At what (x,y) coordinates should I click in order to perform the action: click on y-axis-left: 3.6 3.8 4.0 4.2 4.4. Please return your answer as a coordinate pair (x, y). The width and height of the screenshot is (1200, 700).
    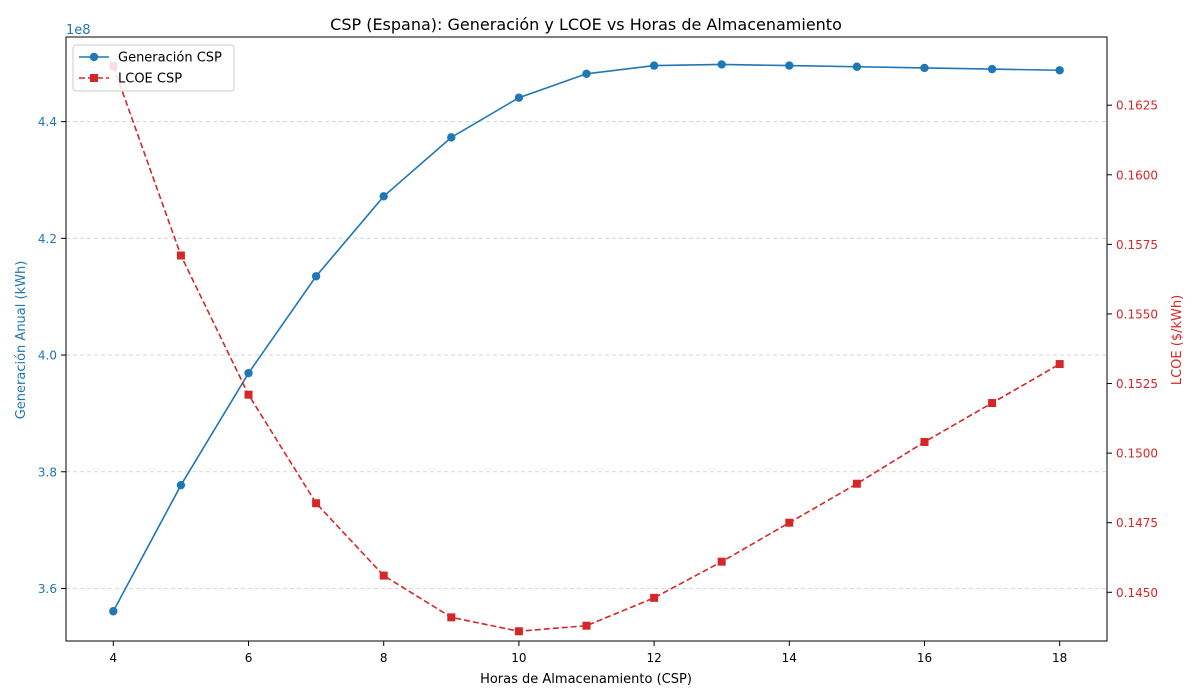
    Looking at the image, I should click on (52, 355).